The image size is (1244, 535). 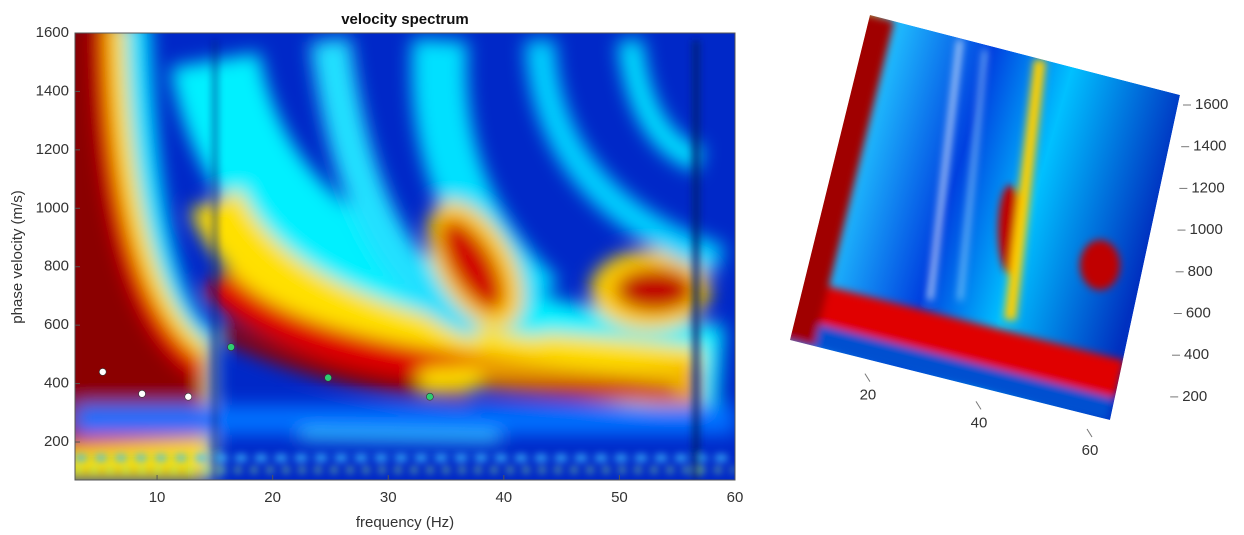 I want to click on z-tick-label: 400, so click(x=1196, y=354).